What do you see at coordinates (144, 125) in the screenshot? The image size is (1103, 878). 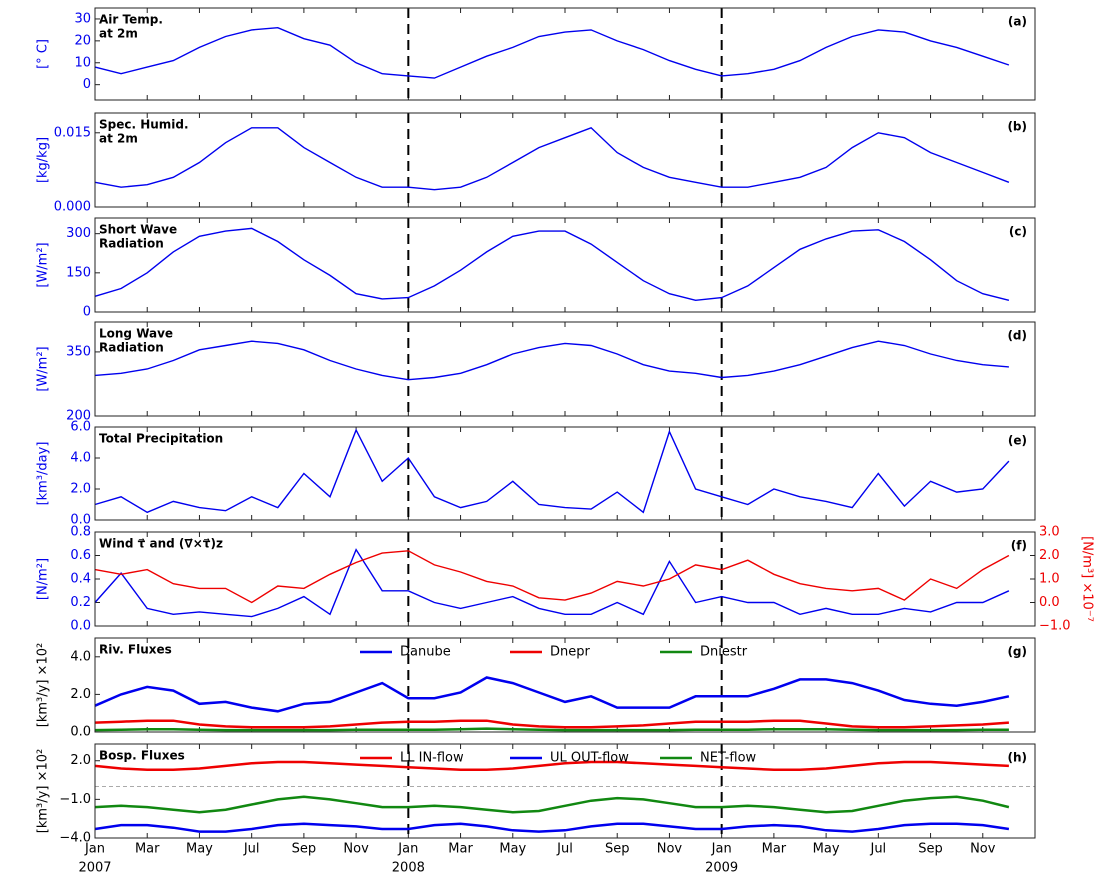 I see `panel-label: Spec. Humid.` at bounding box center [144, 125].